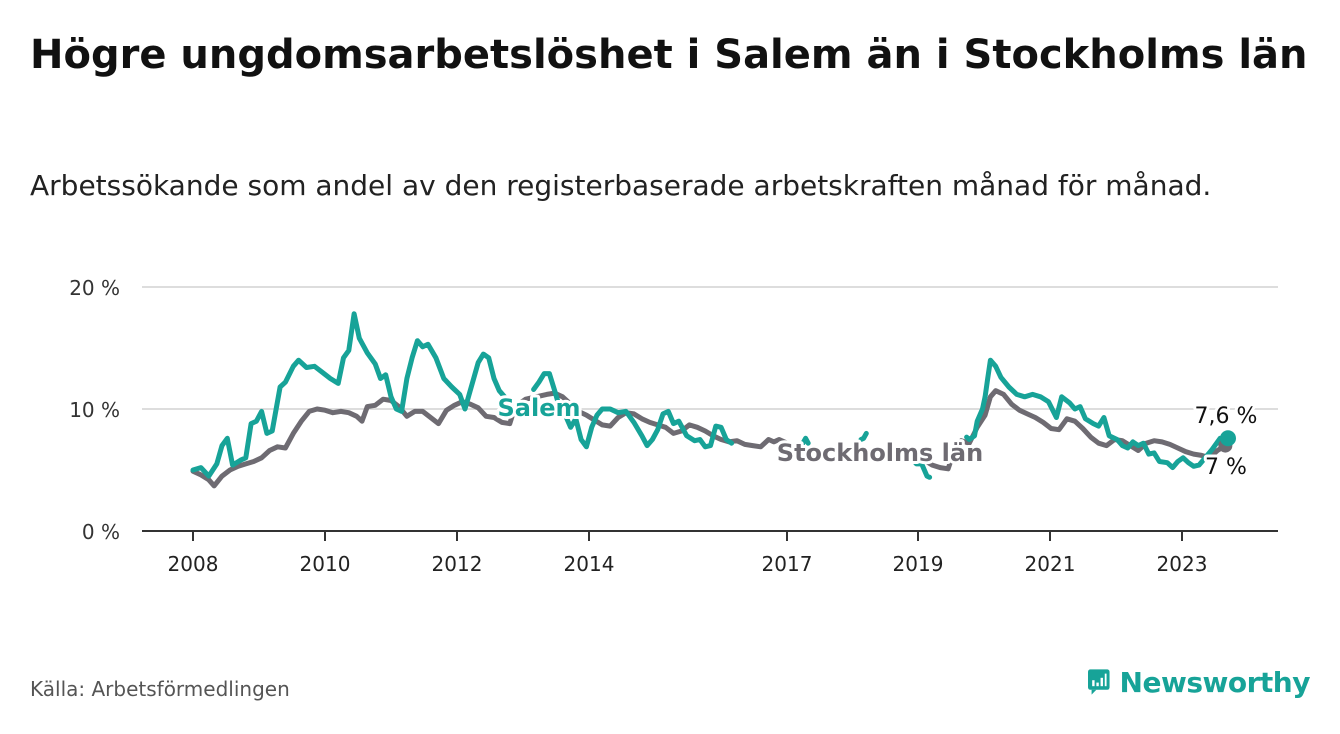  What do you see at coordinates (688, 553) in the screenshot?
I see `x-axis-tick-labels: 2008 2010 2012 2014 2017 2019 2021 2023` at bounding box center [688, 553].